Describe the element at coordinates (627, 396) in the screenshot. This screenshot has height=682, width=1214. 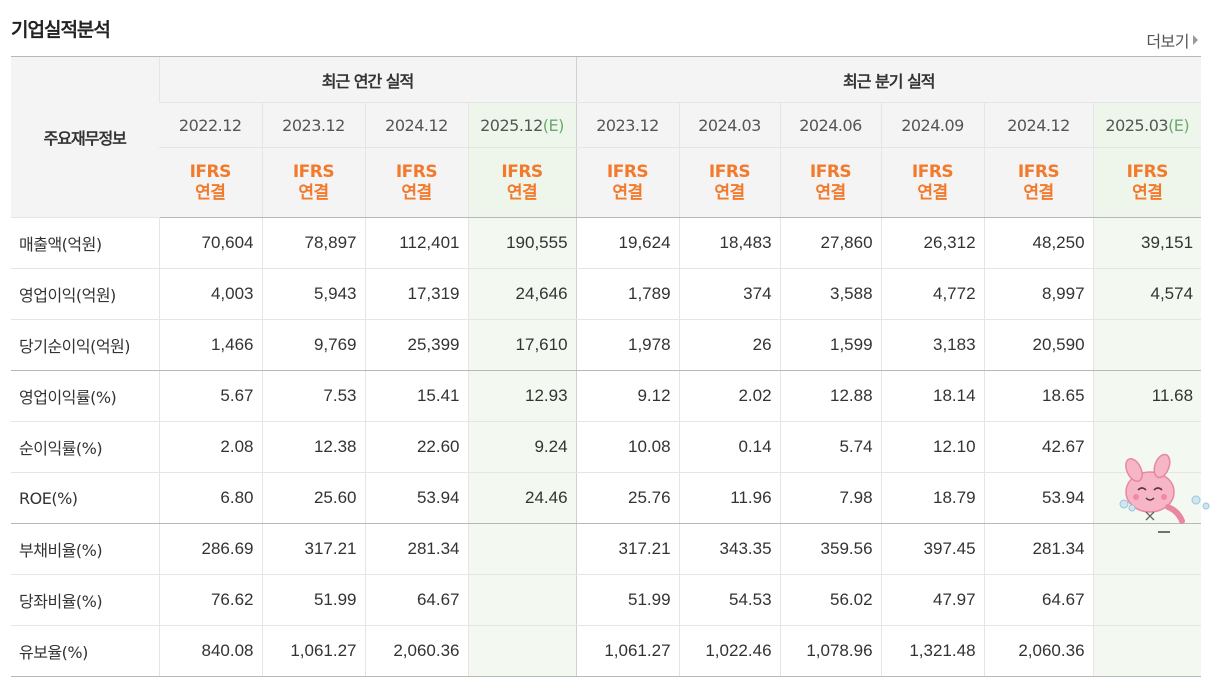
I see `table-cell: 9.12` at that location.